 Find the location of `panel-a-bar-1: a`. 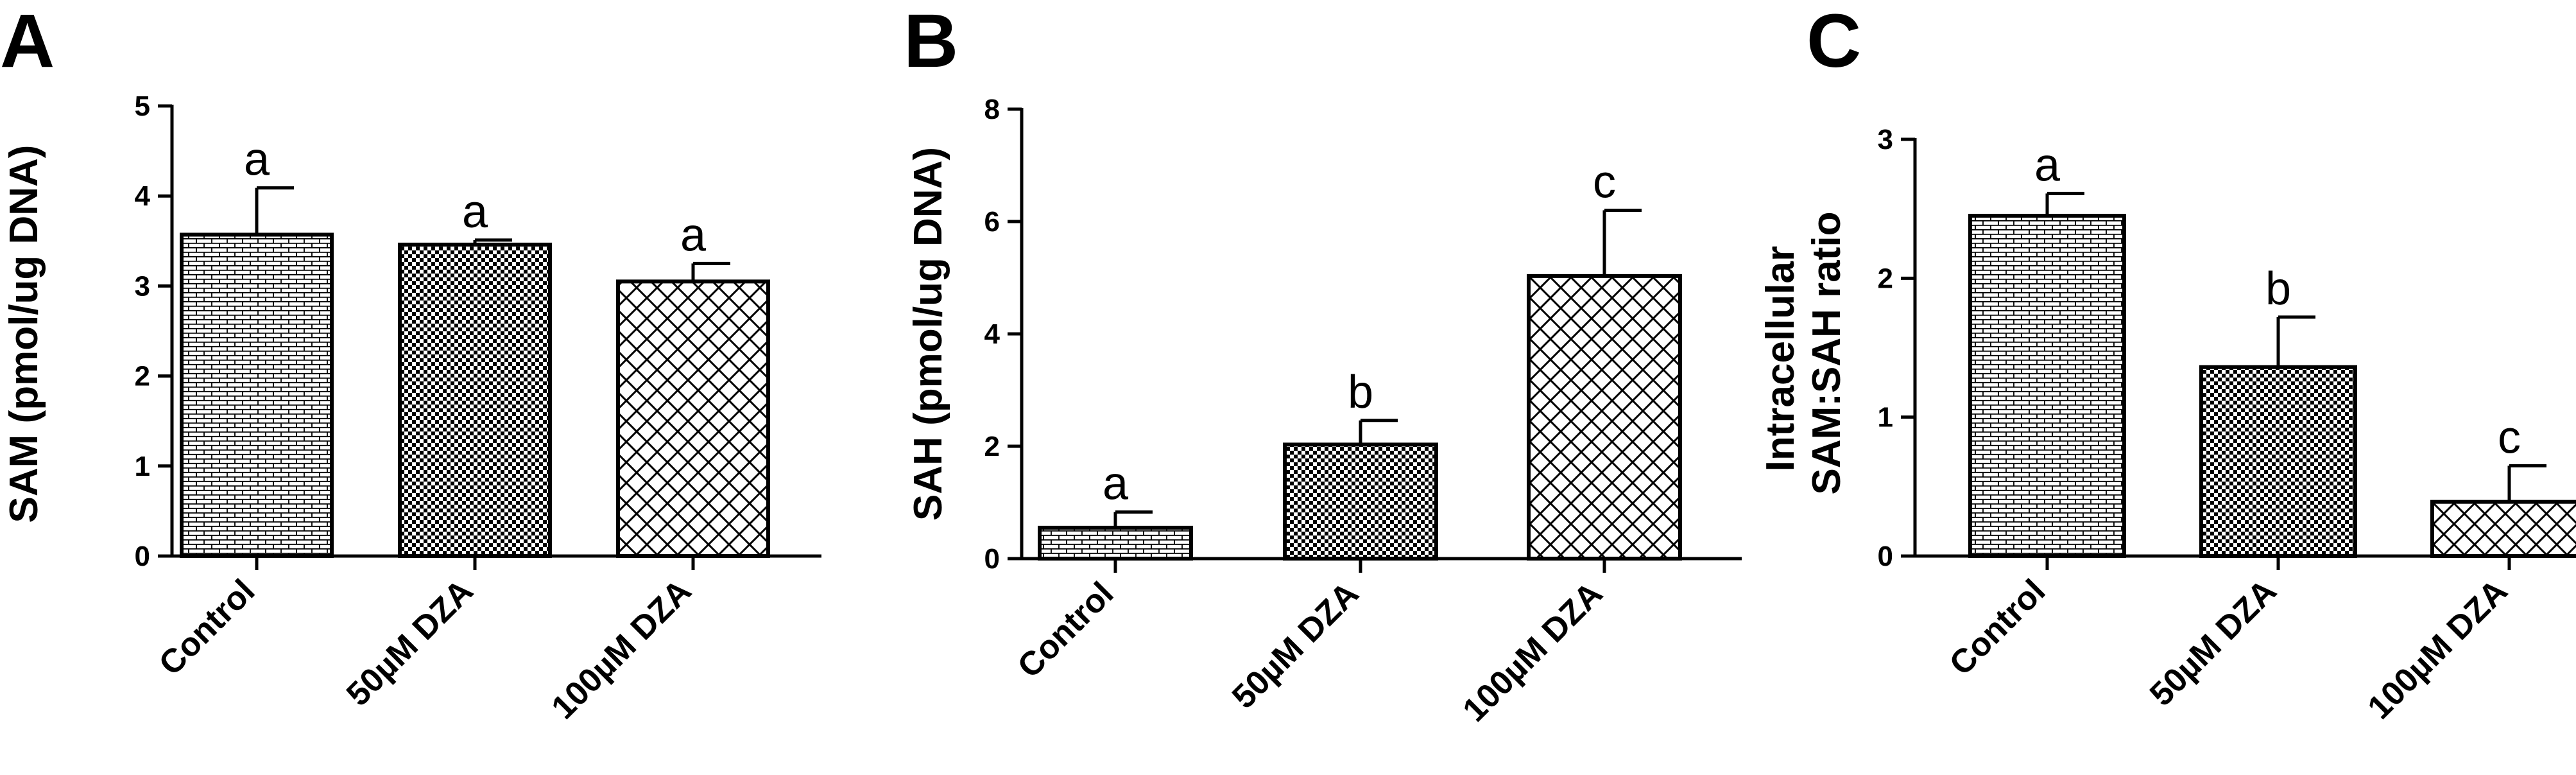

panel-a-bar-1: a is located at coordinates (257, 346).